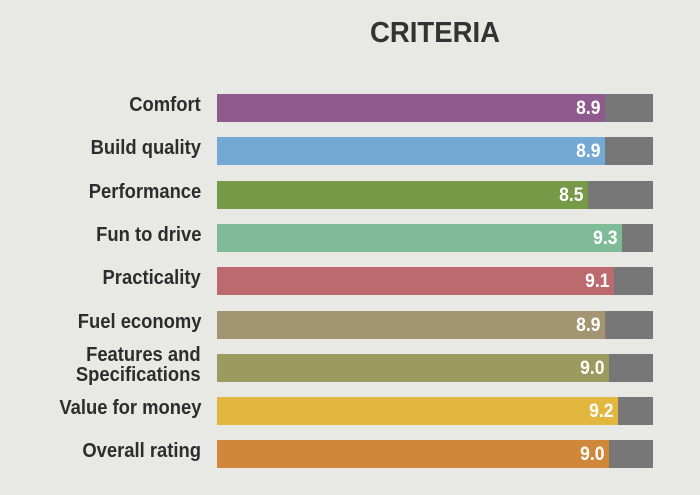 The height and width of the screenshot is (495, 700). I want to click on data-label: 8.5, so click(570, 195).